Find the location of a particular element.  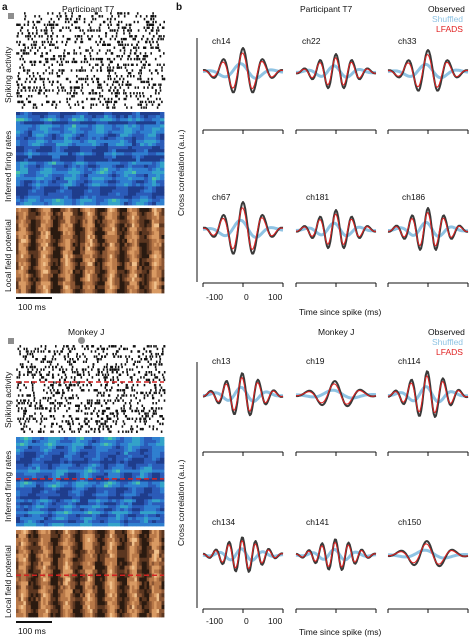

firing-rates-heatmap-t7 is located at coordinates (90, 159).